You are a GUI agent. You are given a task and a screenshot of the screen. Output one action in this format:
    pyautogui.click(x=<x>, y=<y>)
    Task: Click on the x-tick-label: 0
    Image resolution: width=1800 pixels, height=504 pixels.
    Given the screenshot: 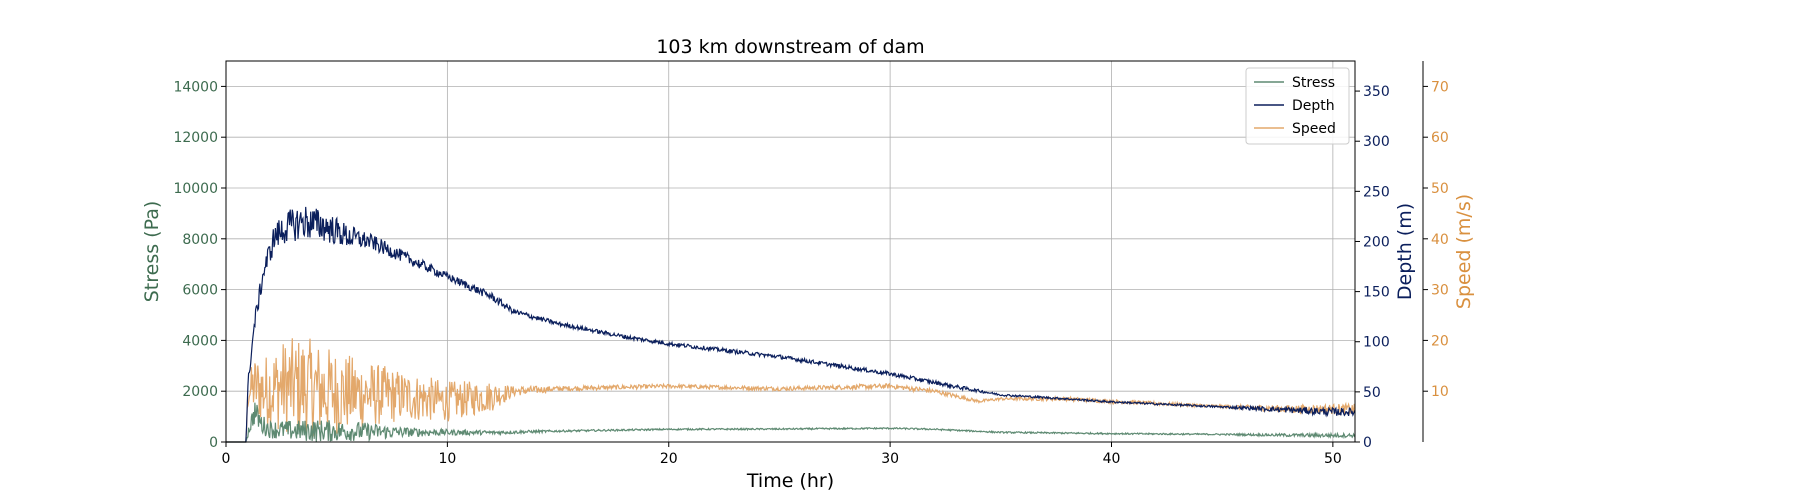 What is the action you would take?
    pyautogui.click(x=226, y=459)
    